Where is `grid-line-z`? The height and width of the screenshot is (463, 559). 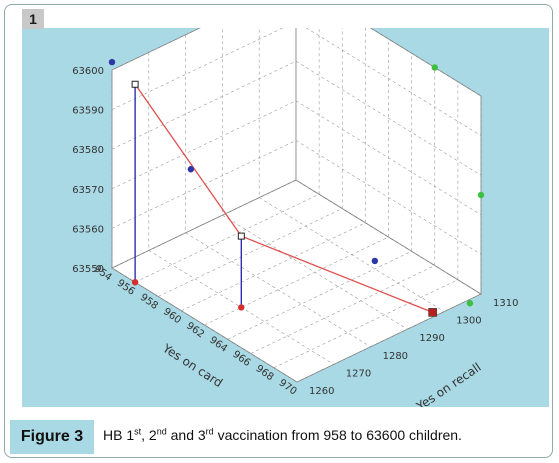
grid-line-z is located at coordinates (296, 62).